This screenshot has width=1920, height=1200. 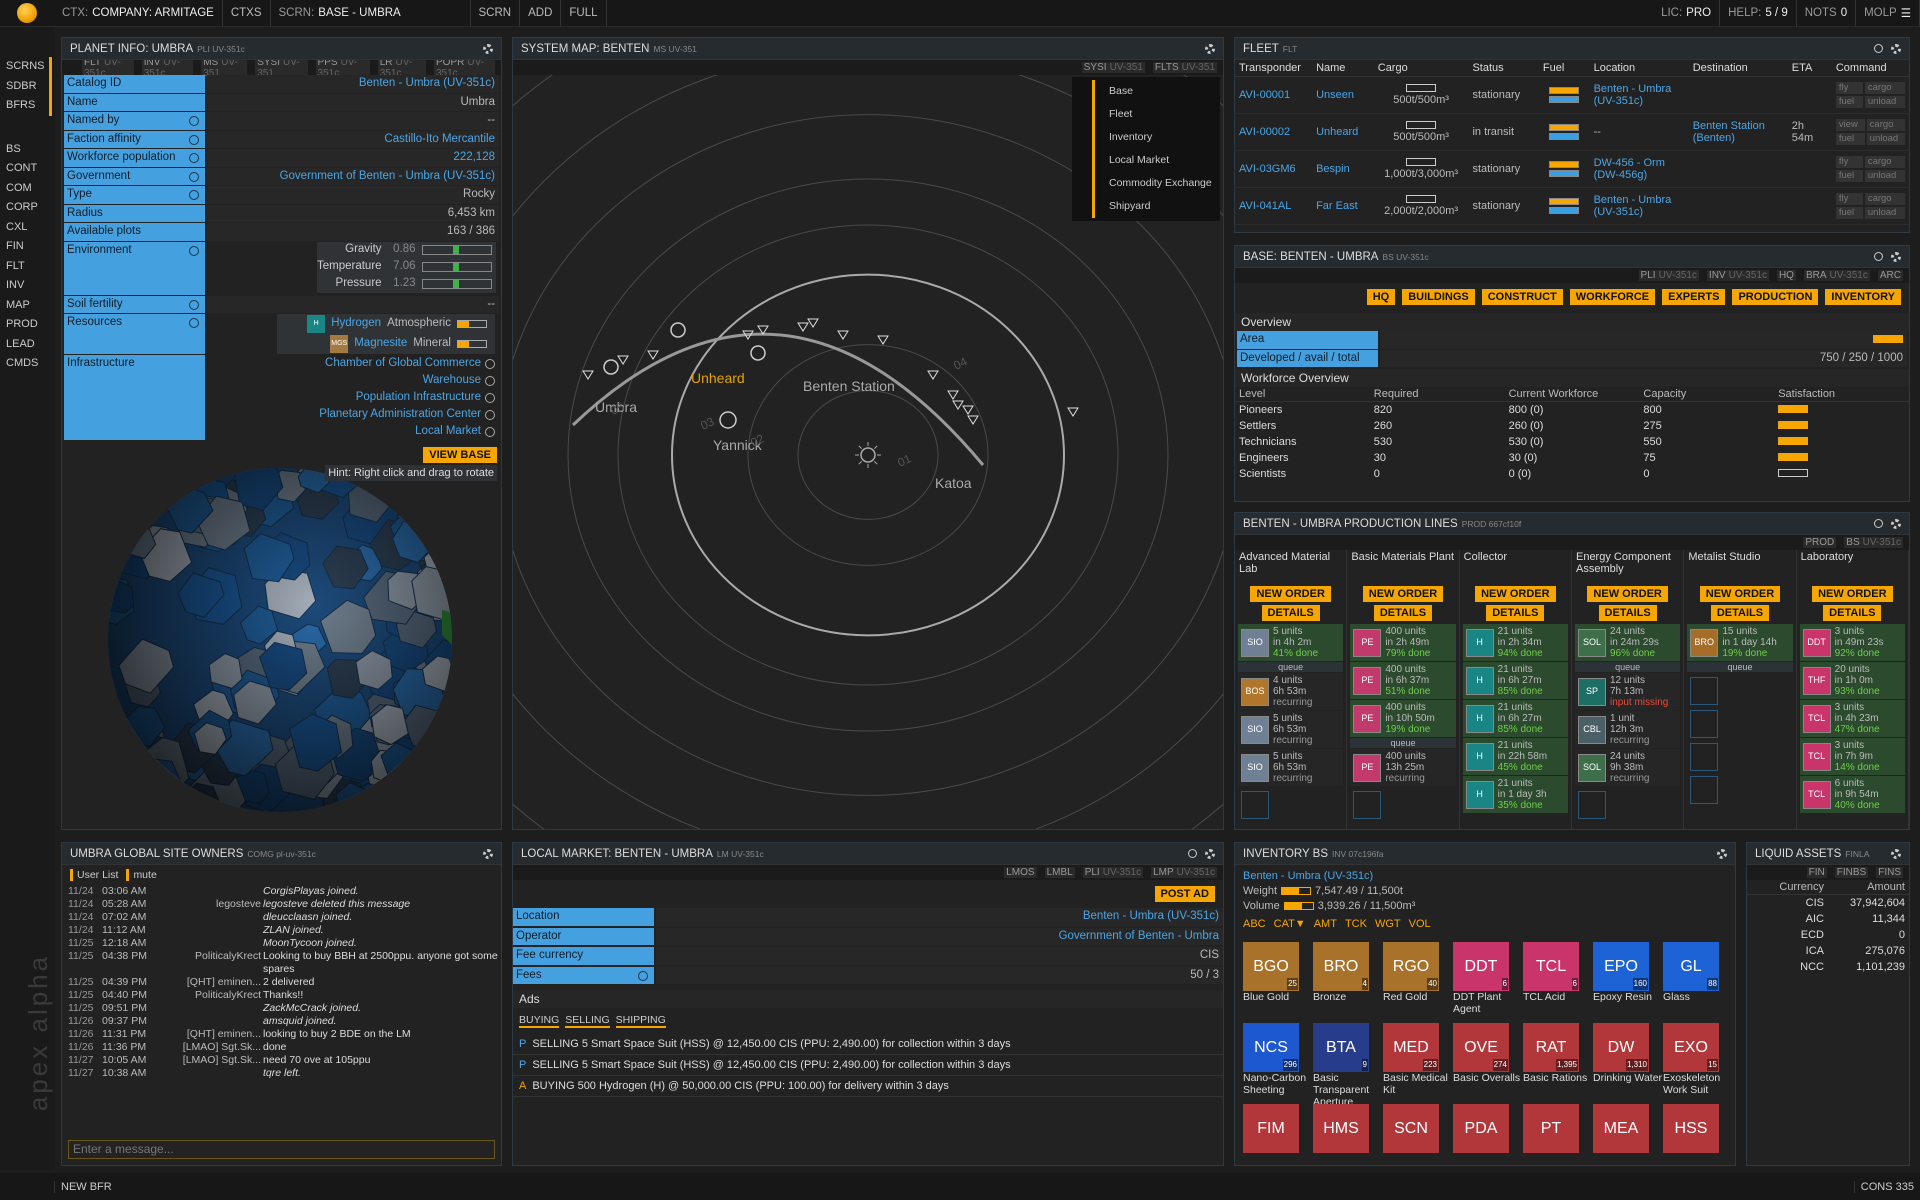 What do you see at coordinates (1515, 680) in the screenshot?
I see `order: H 21 units in 6h 27m 85% done` at bounding box center [1515, 680].